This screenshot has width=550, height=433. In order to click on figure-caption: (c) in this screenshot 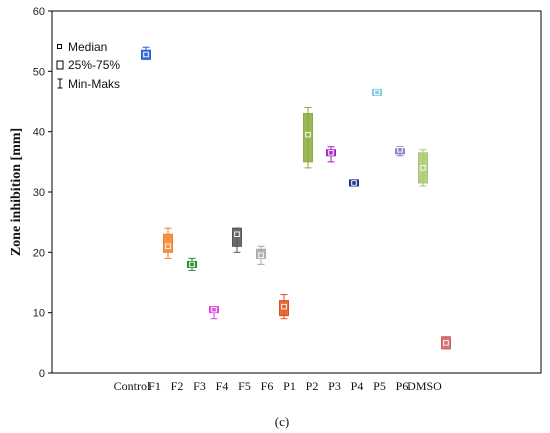, I will do `click(282, 421)`.